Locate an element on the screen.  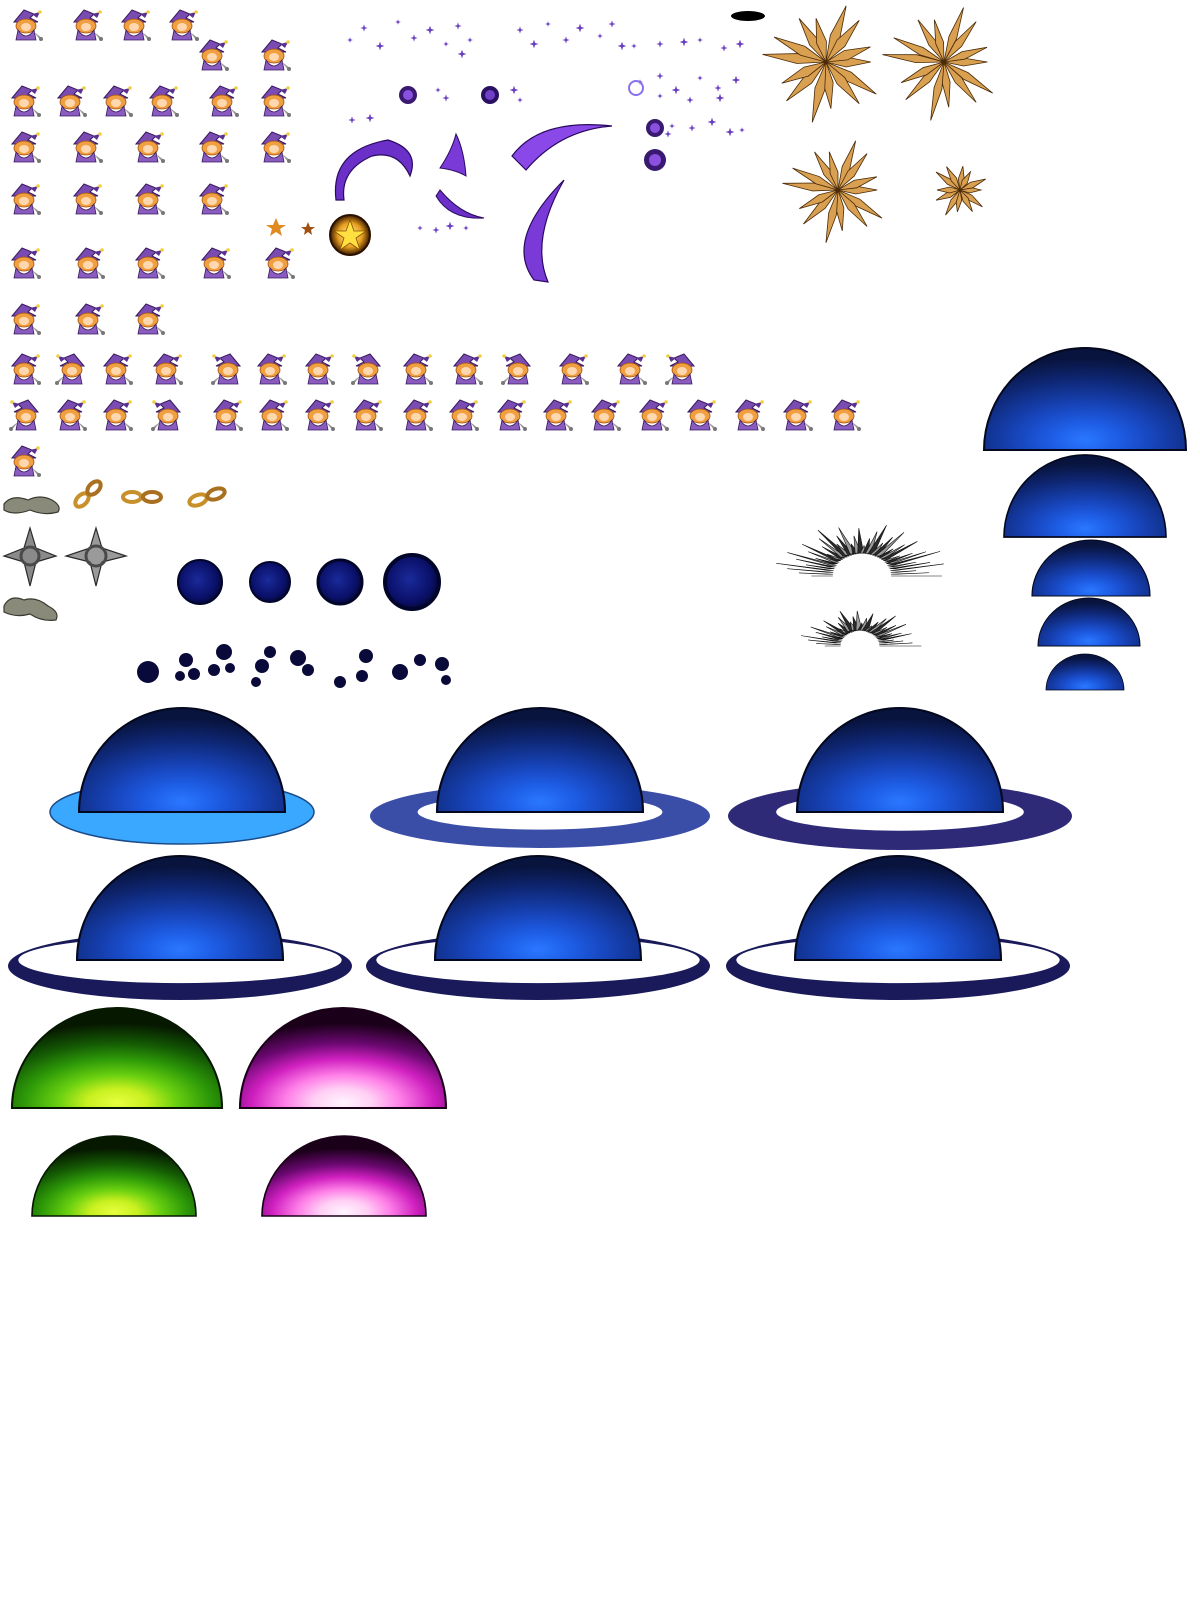
blue-dome-stack is located at coordinates (1085, 518).